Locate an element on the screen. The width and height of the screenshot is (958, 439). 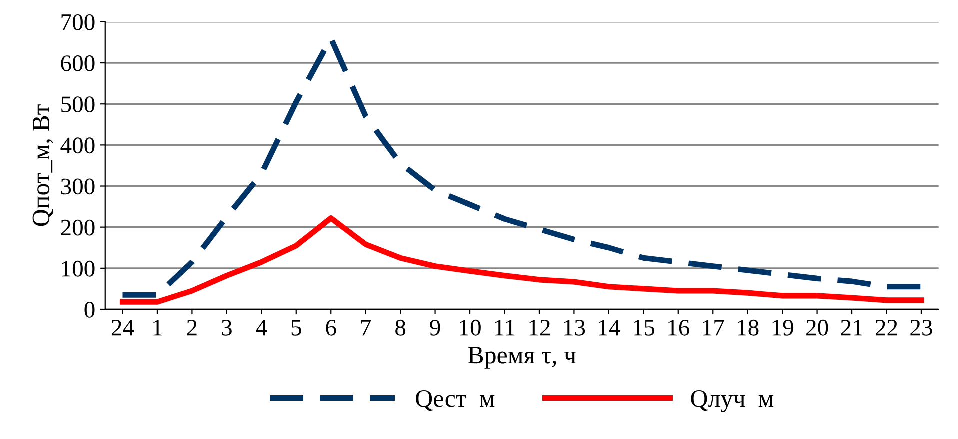
x-tick-label: 1 is located at coordinates (158, 328).